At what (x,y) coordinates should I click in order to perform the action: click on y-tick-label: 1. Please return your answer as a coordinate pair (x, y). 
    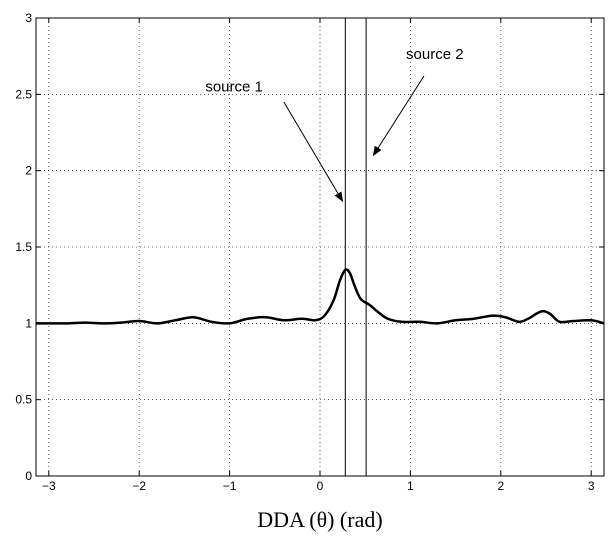
    Looking at the image, I should click on (28, 323).